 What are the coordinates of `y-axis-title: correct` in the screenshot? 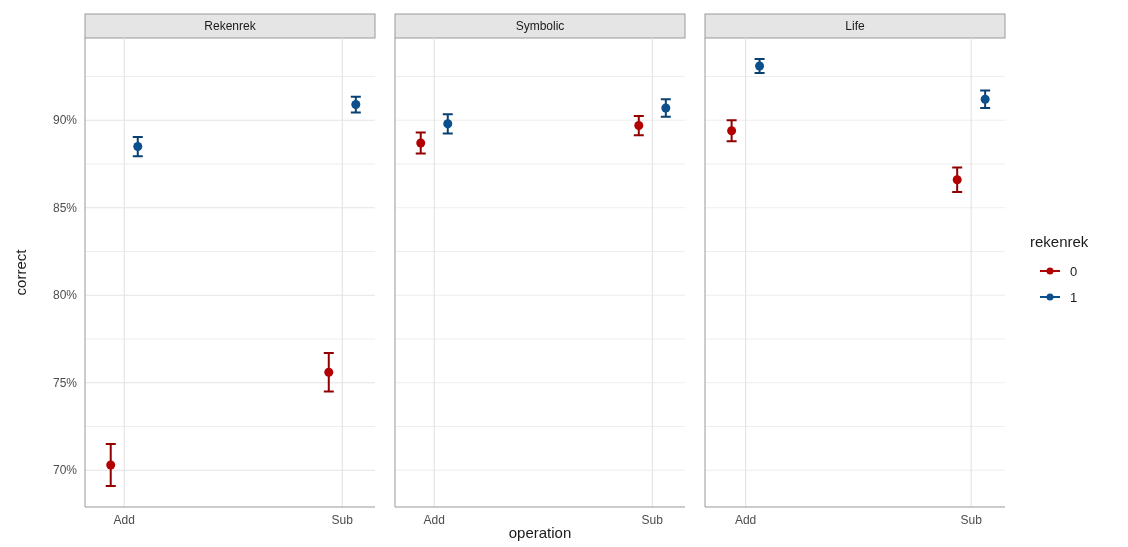 It's located at (20, 272).